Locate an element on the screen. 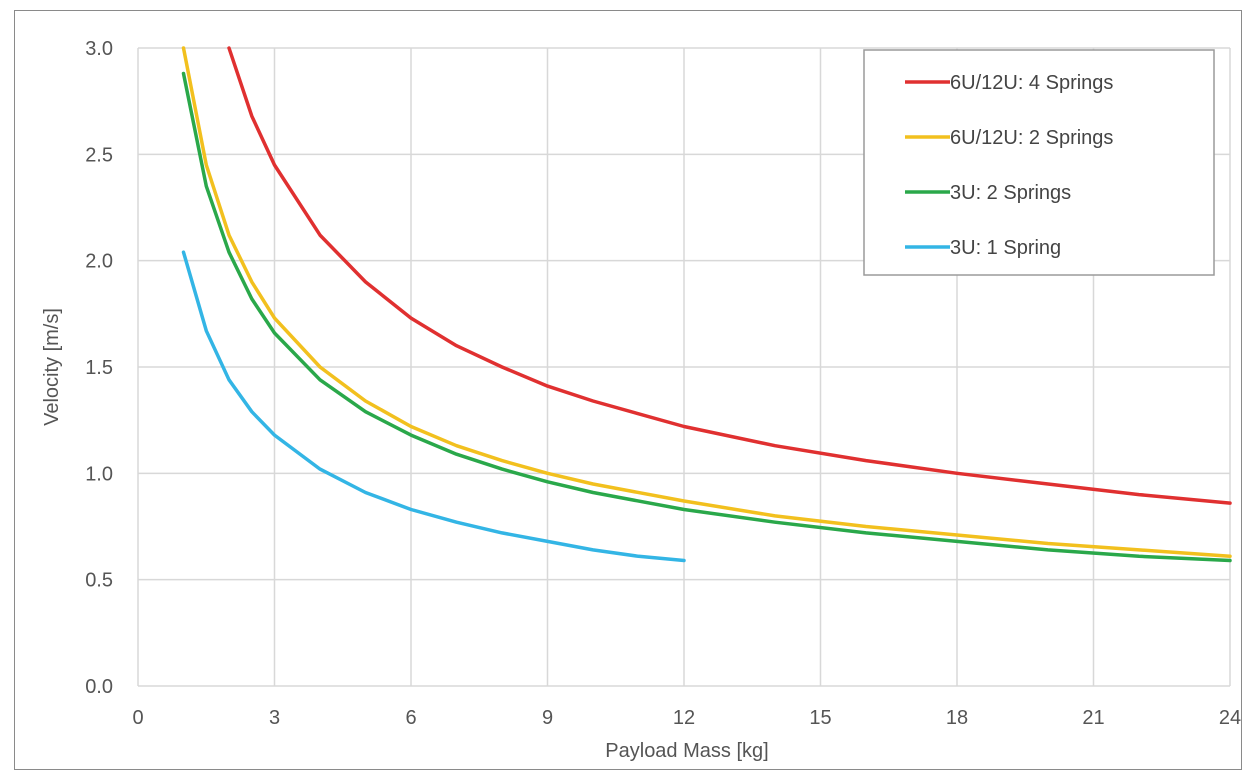  x-tick-label: 0 is located at coordinates (137, 718).